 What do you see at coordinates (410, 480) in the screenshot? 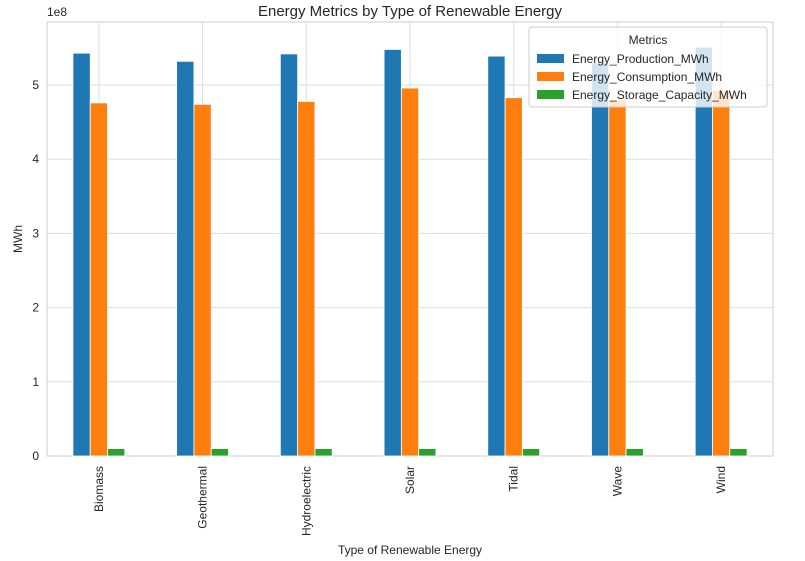
I see `x-tick-label: Solar` at bounding box center [410, 480].